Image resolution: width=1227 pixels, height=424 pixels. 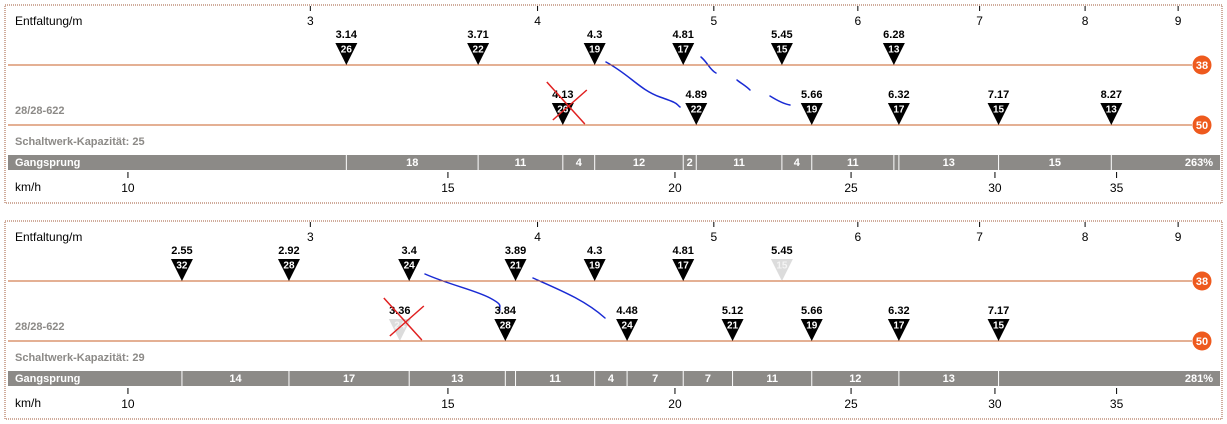 I want to click on range-label: 263%, so click(x=1199, y=163).